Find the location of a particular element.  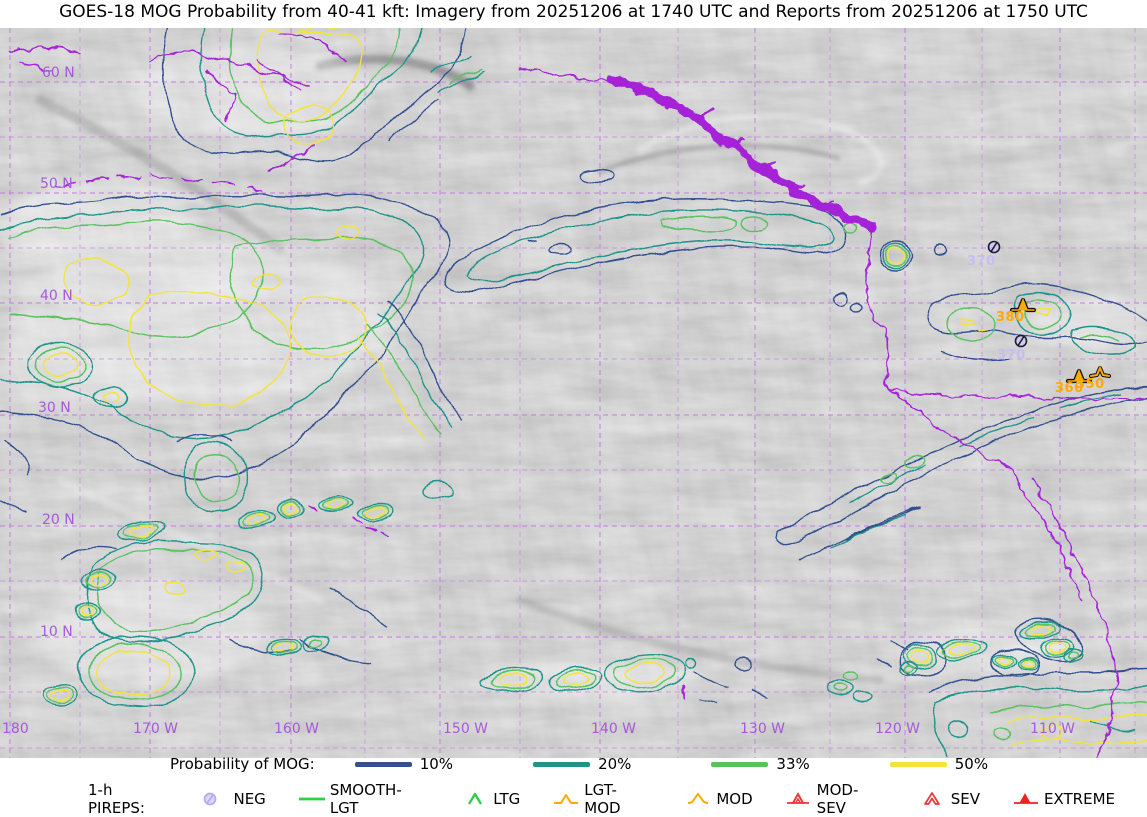

pirep-legend-item: MOD-SEV is located at coordinates (836, 799).